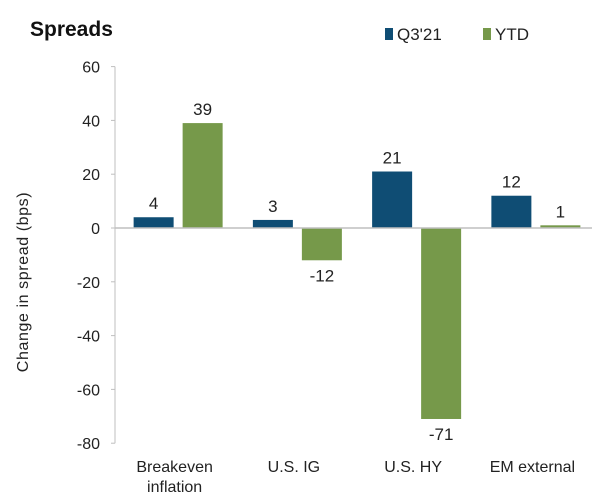  I want to click on x-category-label: EM external, so click(532, 467).